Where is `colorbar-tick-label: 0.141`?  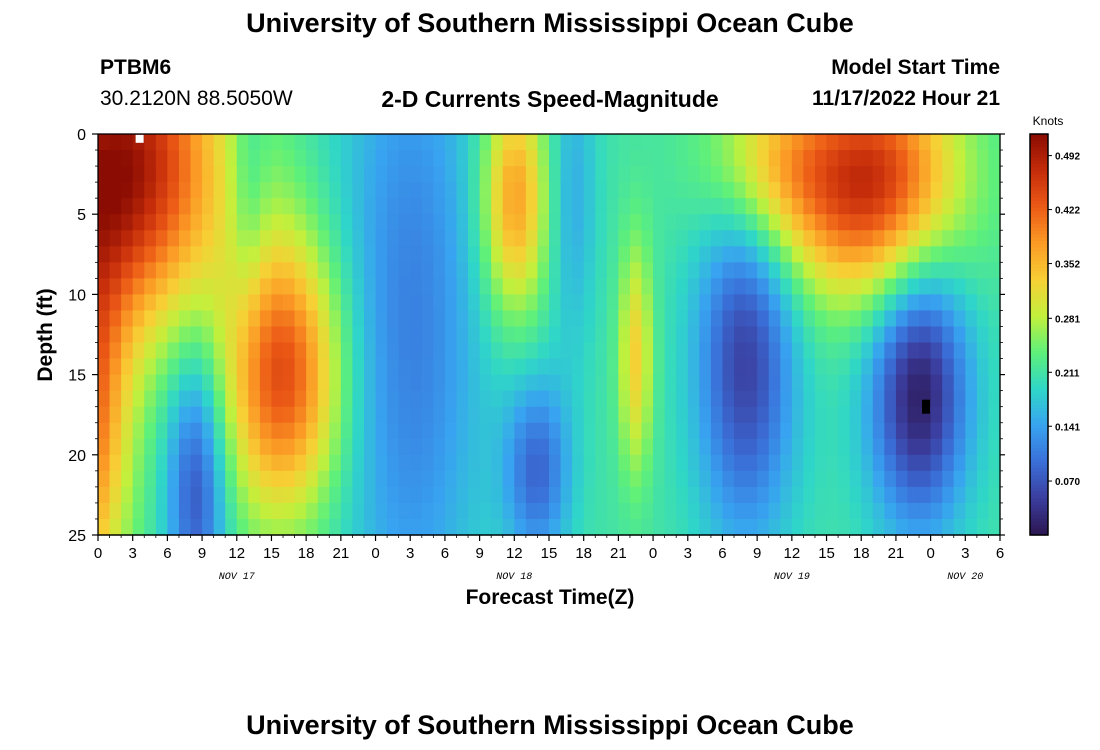
colorbar-tick-label: 0.141 is located at coordinates (1067, 427).